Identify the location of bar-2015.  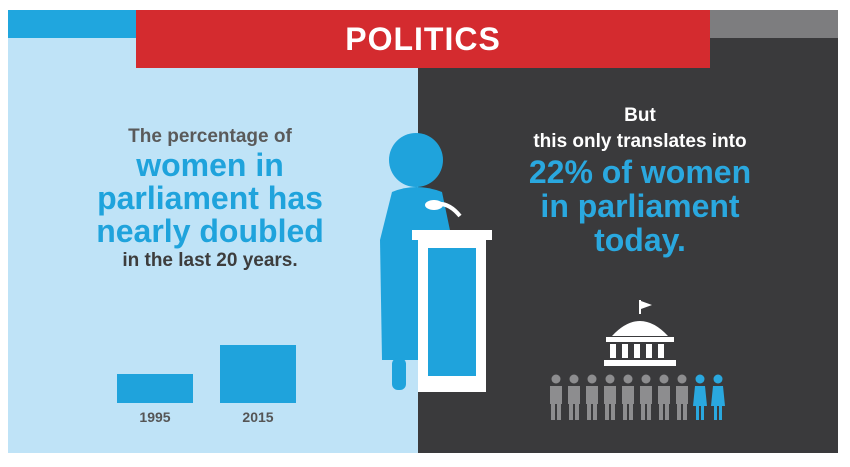
(258, 374).